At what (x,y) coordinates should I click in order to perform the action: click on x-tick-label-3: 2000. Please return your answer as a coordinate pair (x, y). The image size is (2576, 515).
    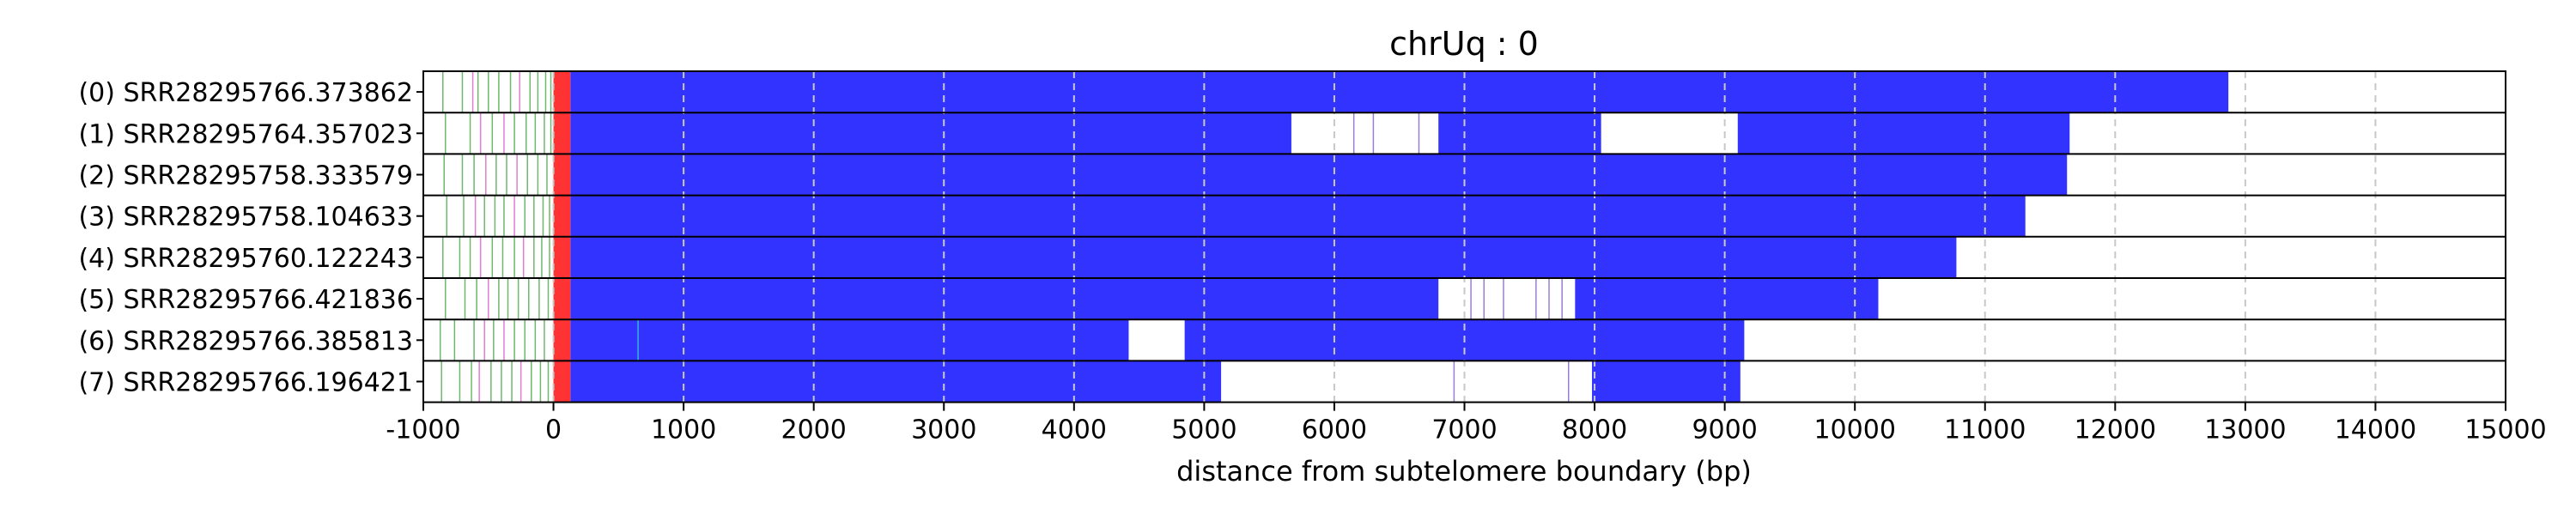
    Looking at the image, I should click on (814, 430).